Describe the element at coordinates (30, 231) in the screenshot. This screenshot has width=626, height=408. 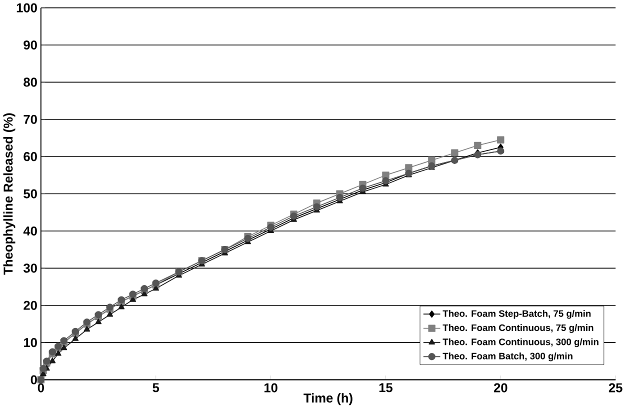
I see `y-tick-label: 40` at that location.